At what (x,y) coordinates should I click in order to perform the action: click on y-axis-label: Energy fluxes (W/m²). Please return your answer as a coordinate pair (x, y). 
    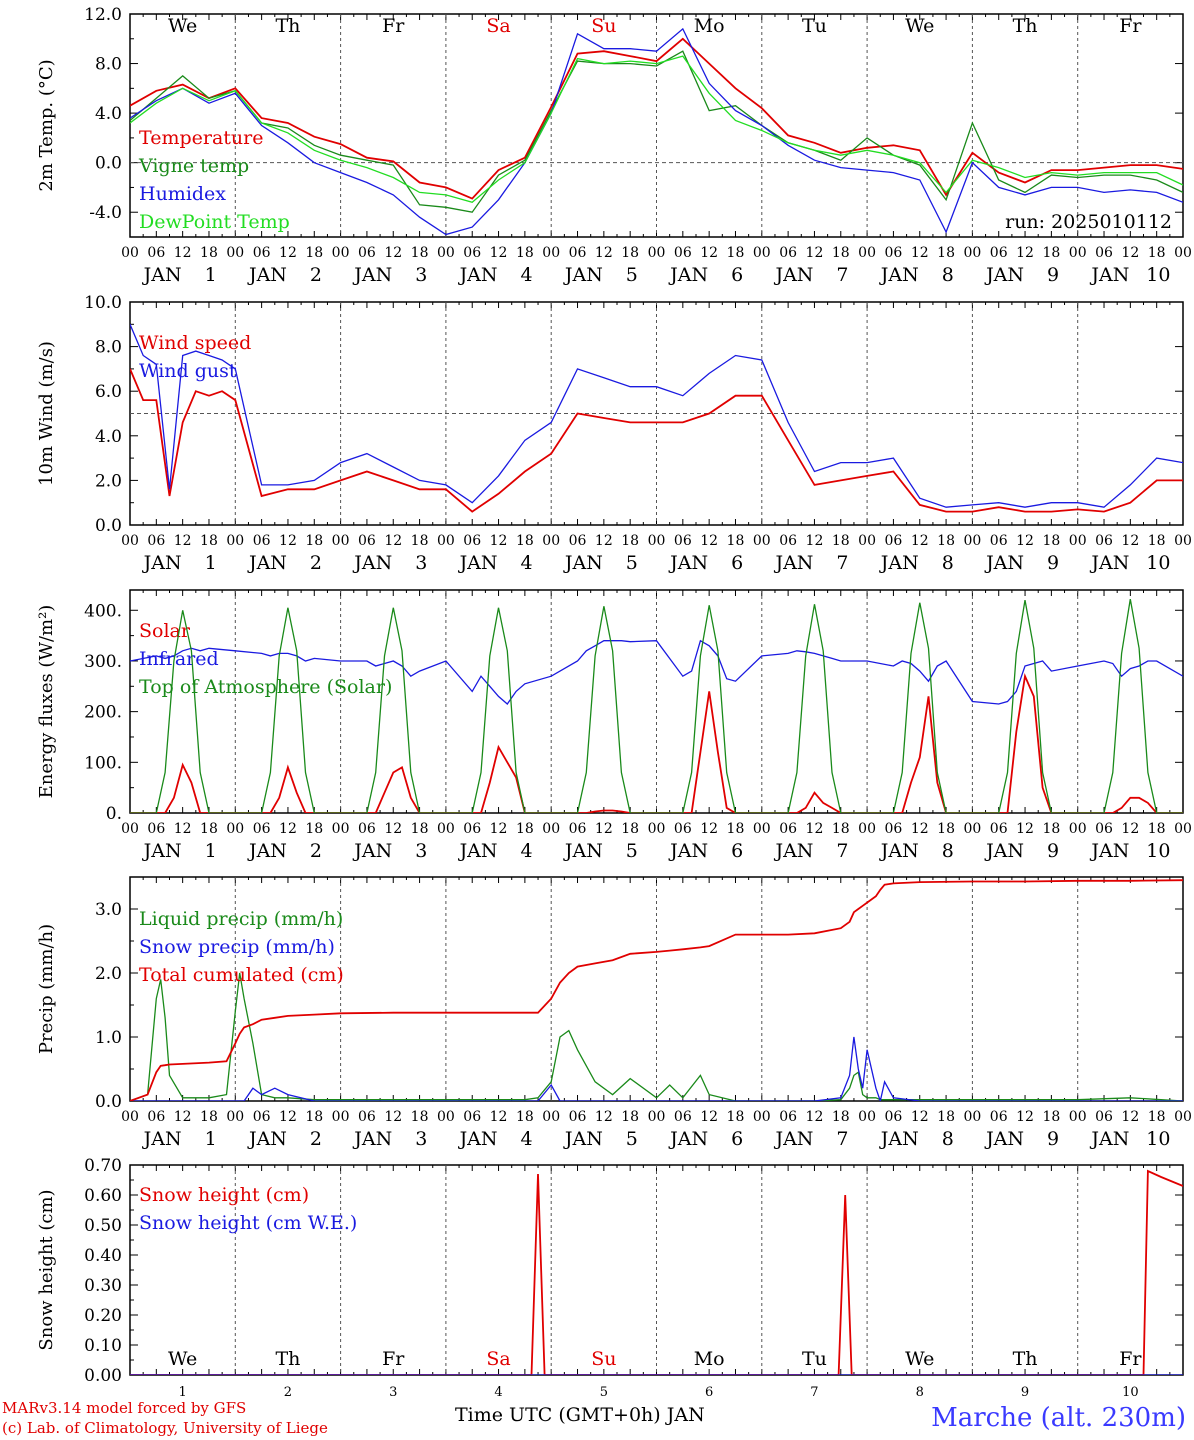
    Looking at the image, I should click on (46, 702).